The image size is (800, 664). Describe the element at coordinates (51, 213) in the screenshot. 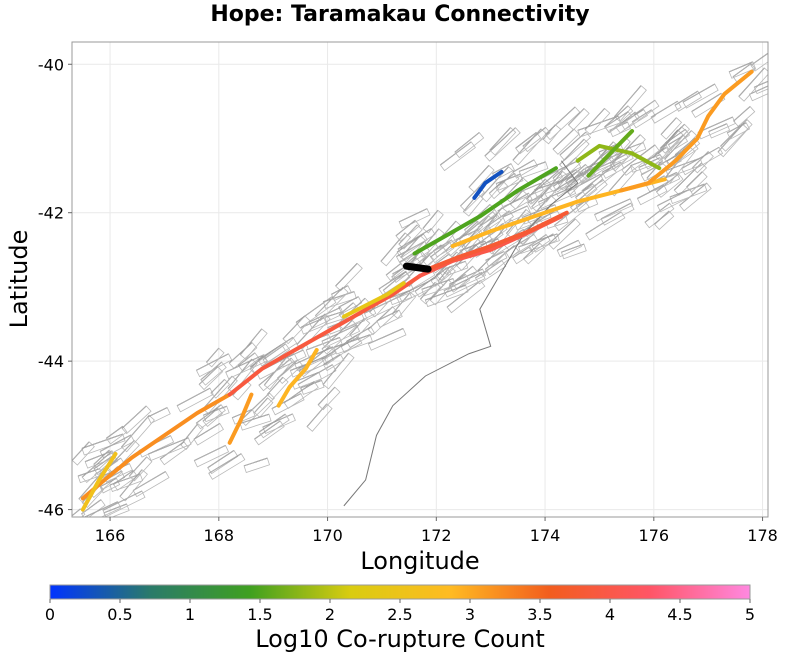

I see `y-tick-label: -42` at that location.